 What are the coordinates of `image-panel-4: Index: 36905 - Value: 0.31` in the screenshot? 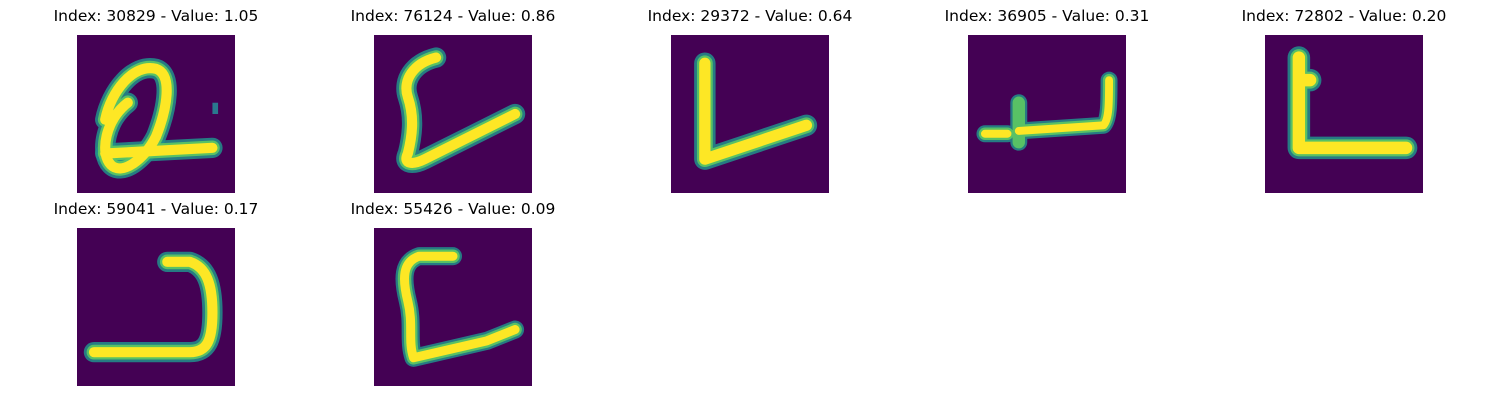 It's located at (1047, 105).